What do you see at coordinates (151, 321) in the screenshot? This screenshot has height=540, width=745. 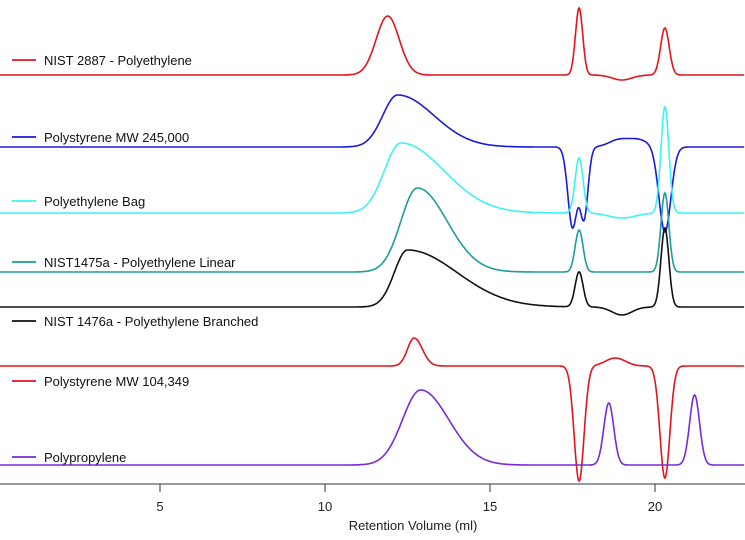 I see `legend-label-4: NIST 1476a - Polyethylene Branched` at bounding box center [151, 321].